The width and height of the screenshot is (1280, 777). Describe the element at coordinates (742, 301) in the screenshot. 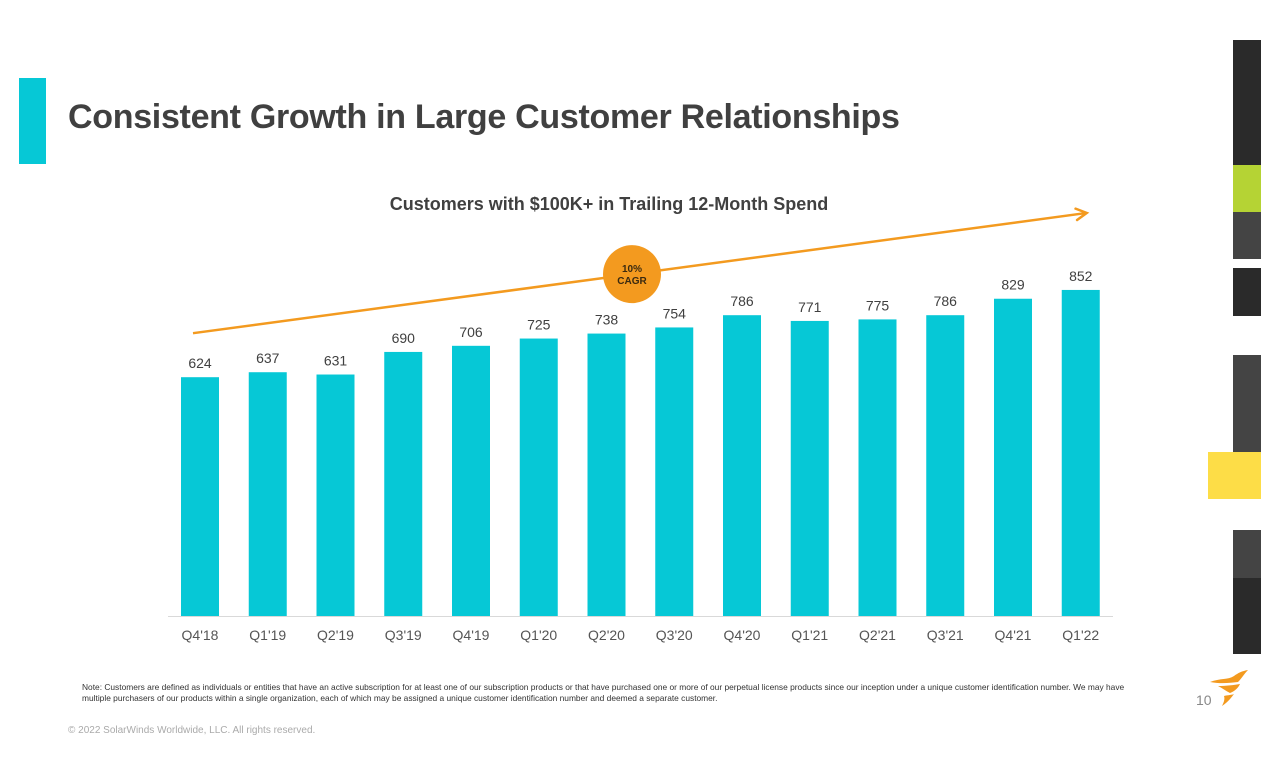

I see `data-label-8: 786` at that location.